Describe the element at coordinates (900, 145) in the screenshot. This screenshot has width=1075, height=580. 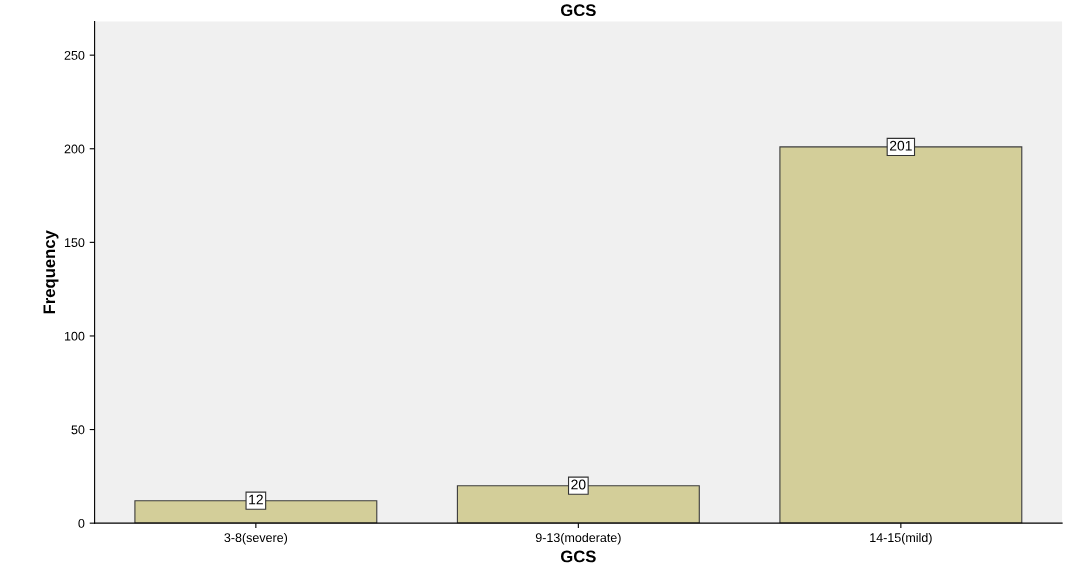
I see `data-label: 201` at that location.